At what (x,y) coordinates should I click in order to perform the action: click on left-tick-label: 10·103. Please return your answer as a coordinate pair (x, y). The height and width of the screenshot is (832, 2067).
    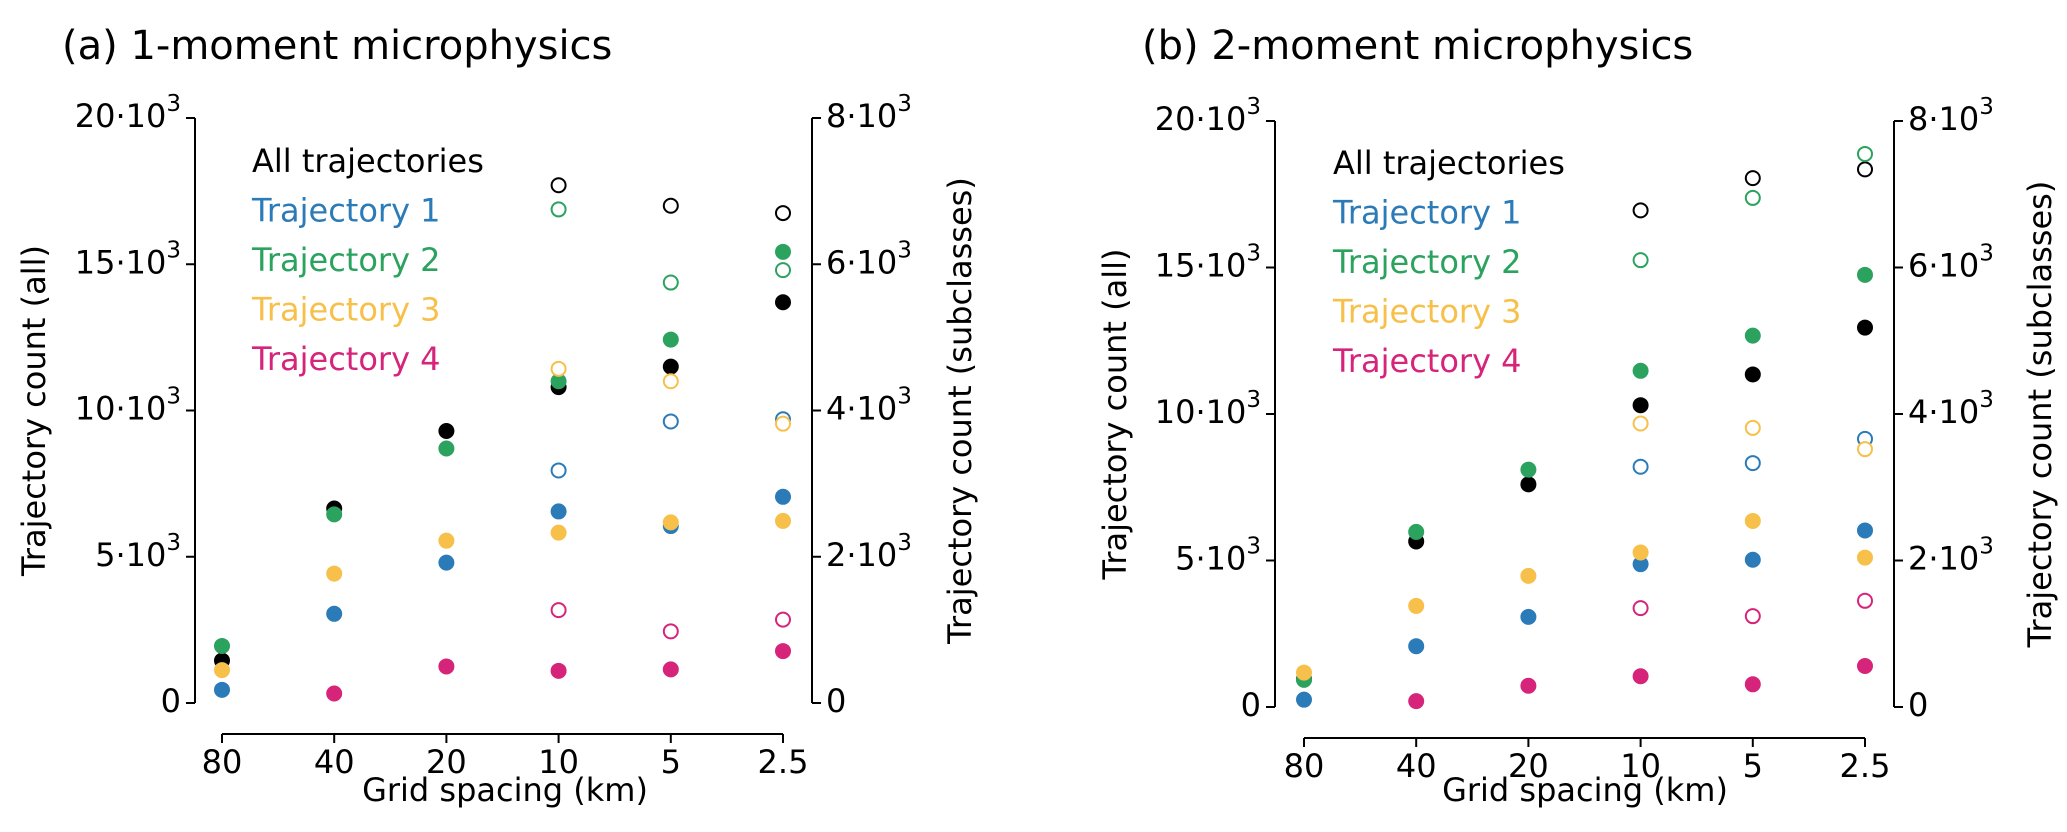
    Looking at the image, I should click on (1208, 409).